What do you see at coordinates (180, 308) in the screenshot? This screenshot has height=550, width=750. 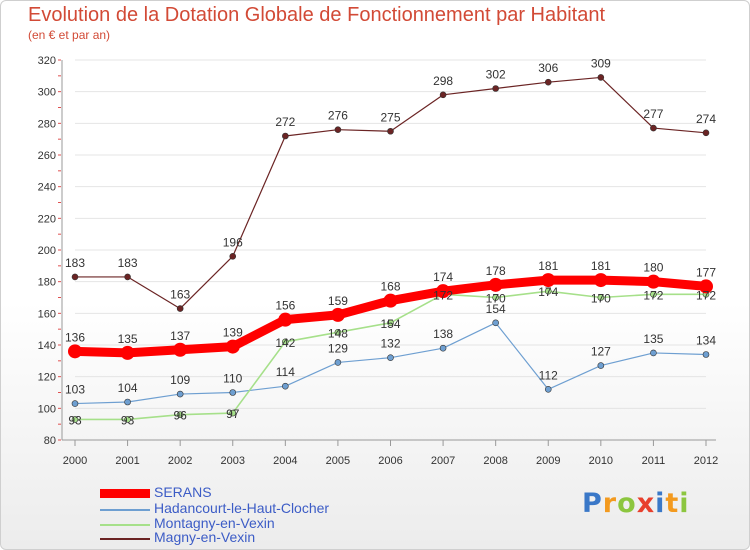 I see `data-point-magny-en-vexin-2002` at bounding box center [180, 308].